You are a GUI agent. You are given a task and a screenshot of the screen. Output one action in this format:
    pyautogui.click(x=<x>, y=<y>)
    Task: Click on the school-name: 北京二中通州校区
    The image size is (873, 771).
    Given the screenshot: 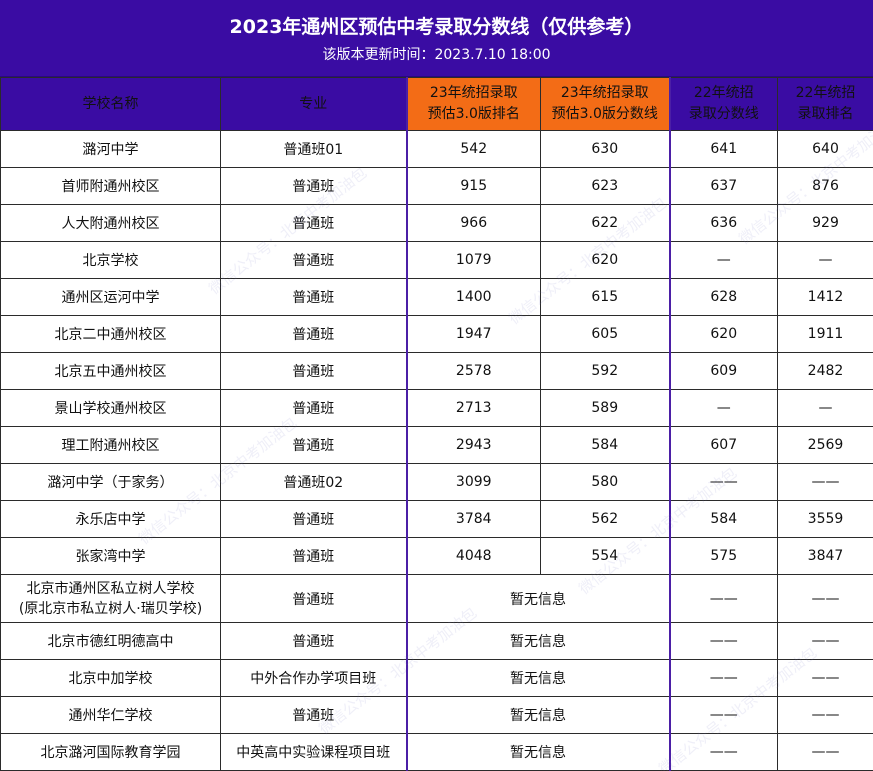 What is the action you would take?
    pyautogui.click(x=110, y=334)
    